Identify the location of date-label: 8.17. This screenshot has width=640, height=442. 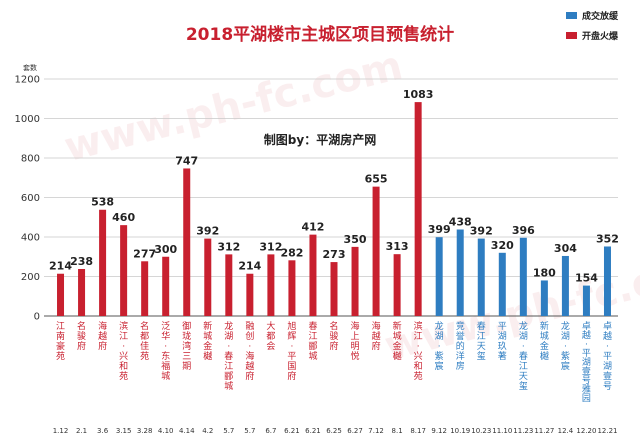
(418, 431).